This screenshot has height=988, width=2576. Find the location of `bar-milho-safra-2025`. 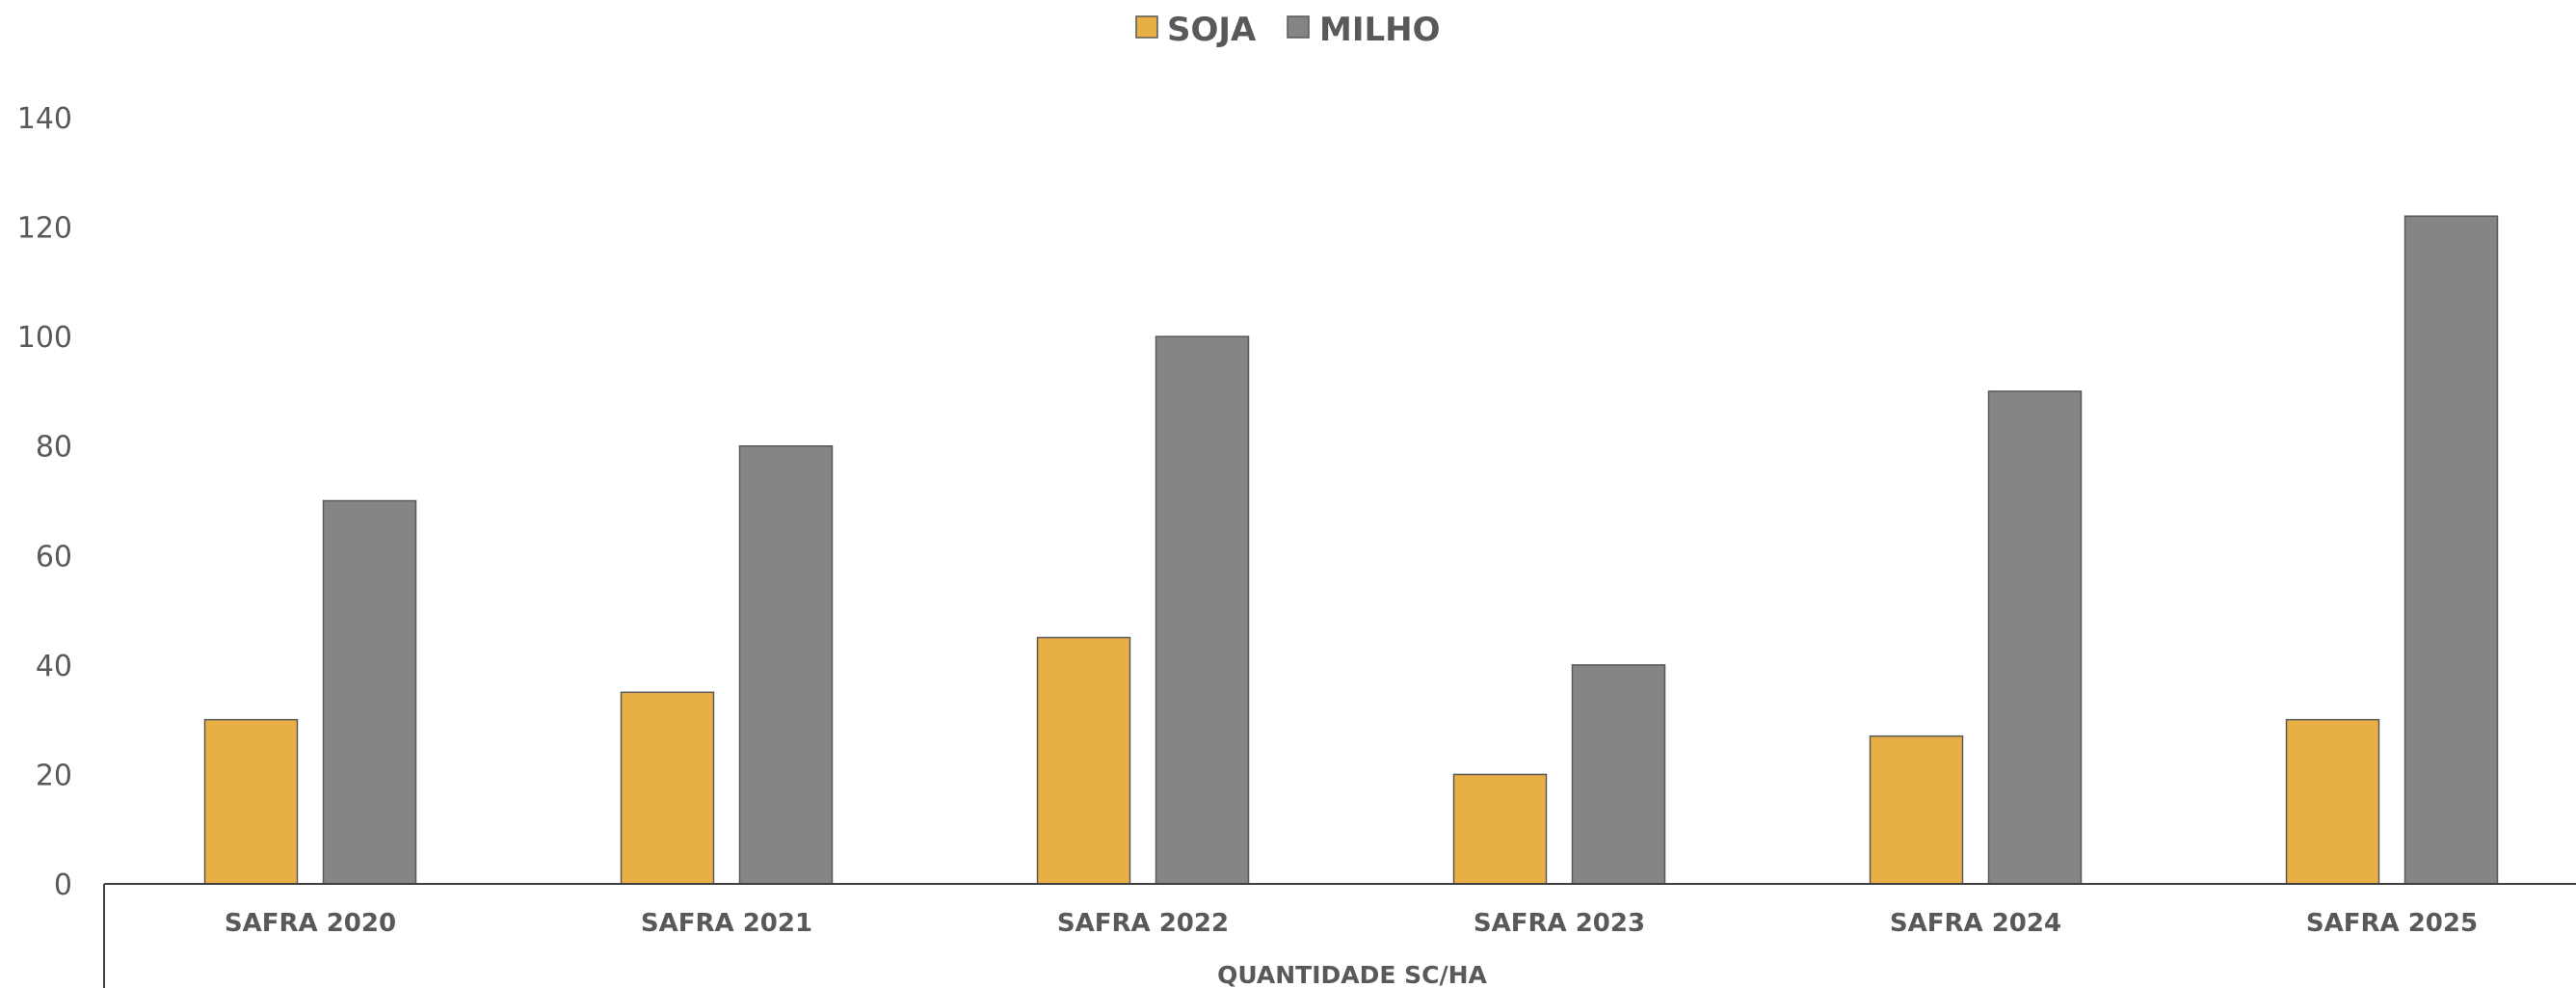

bar-milho-safra-2025 is located at coordinates (2451, 550).